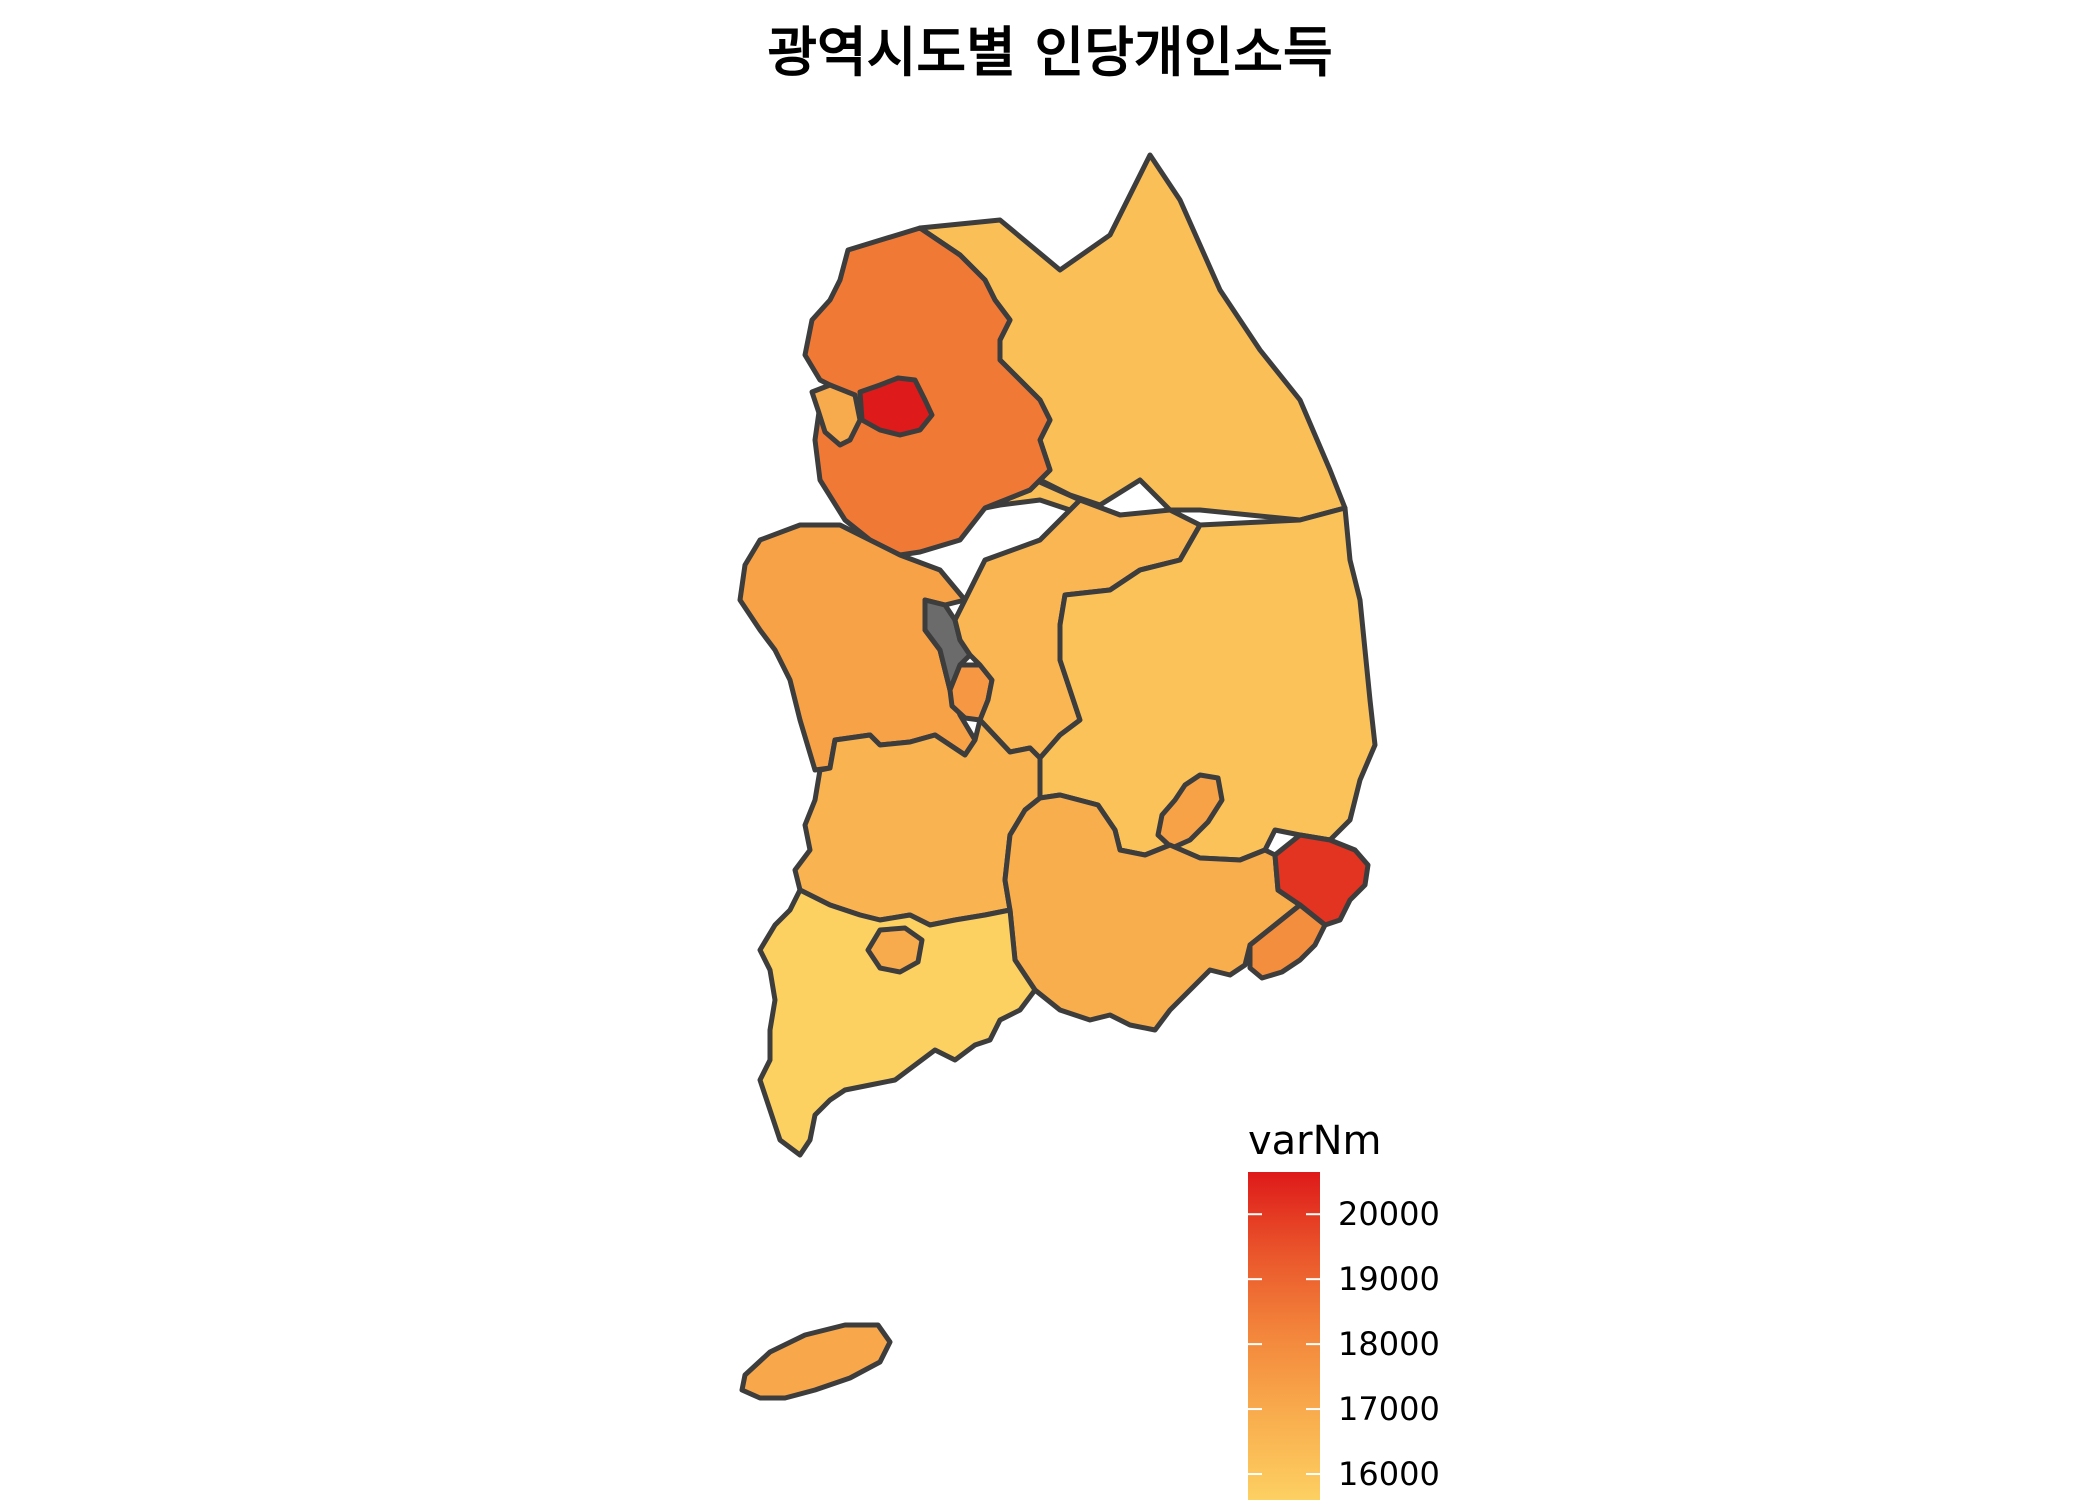 The width and height of the screenshot is (2100, 1500). I want to click on region-incheon, so click(836, 415).